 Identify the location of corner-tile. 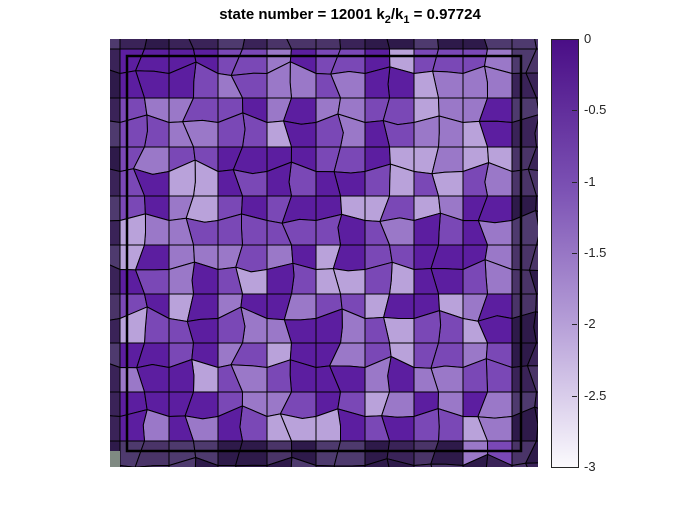
(115, 459).